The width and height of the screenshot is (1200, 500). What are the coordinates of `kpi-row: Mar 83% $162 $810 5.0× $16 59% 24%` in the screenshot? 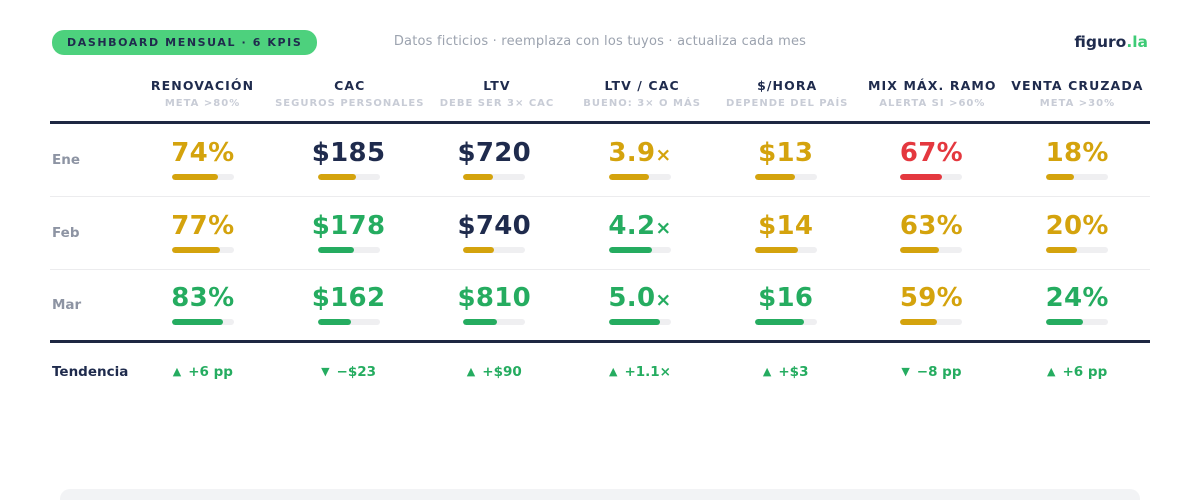 It's located at (600, 306).